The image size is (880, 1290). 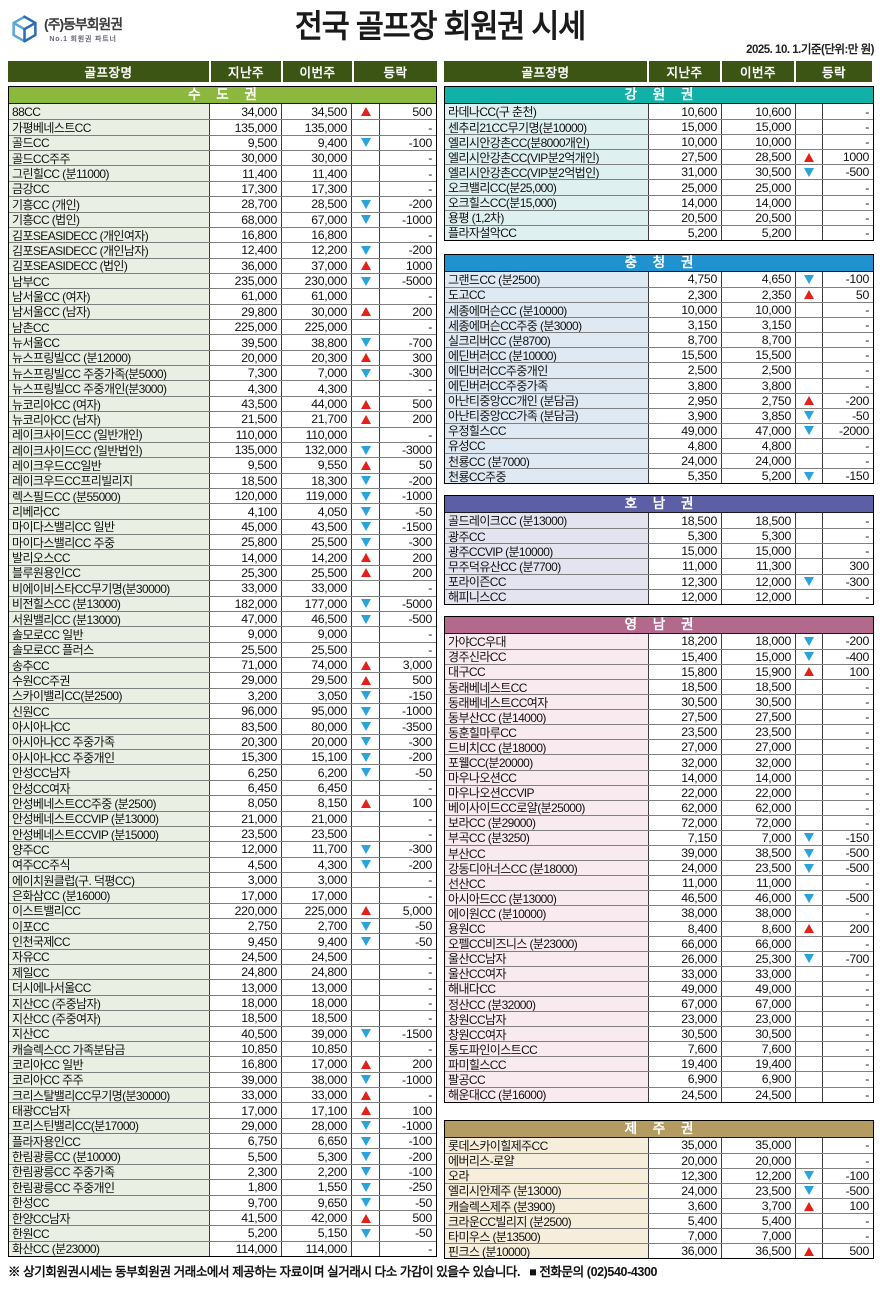 I want to click on cell-this-week-price: 27,000, so click(x=759, y=747).